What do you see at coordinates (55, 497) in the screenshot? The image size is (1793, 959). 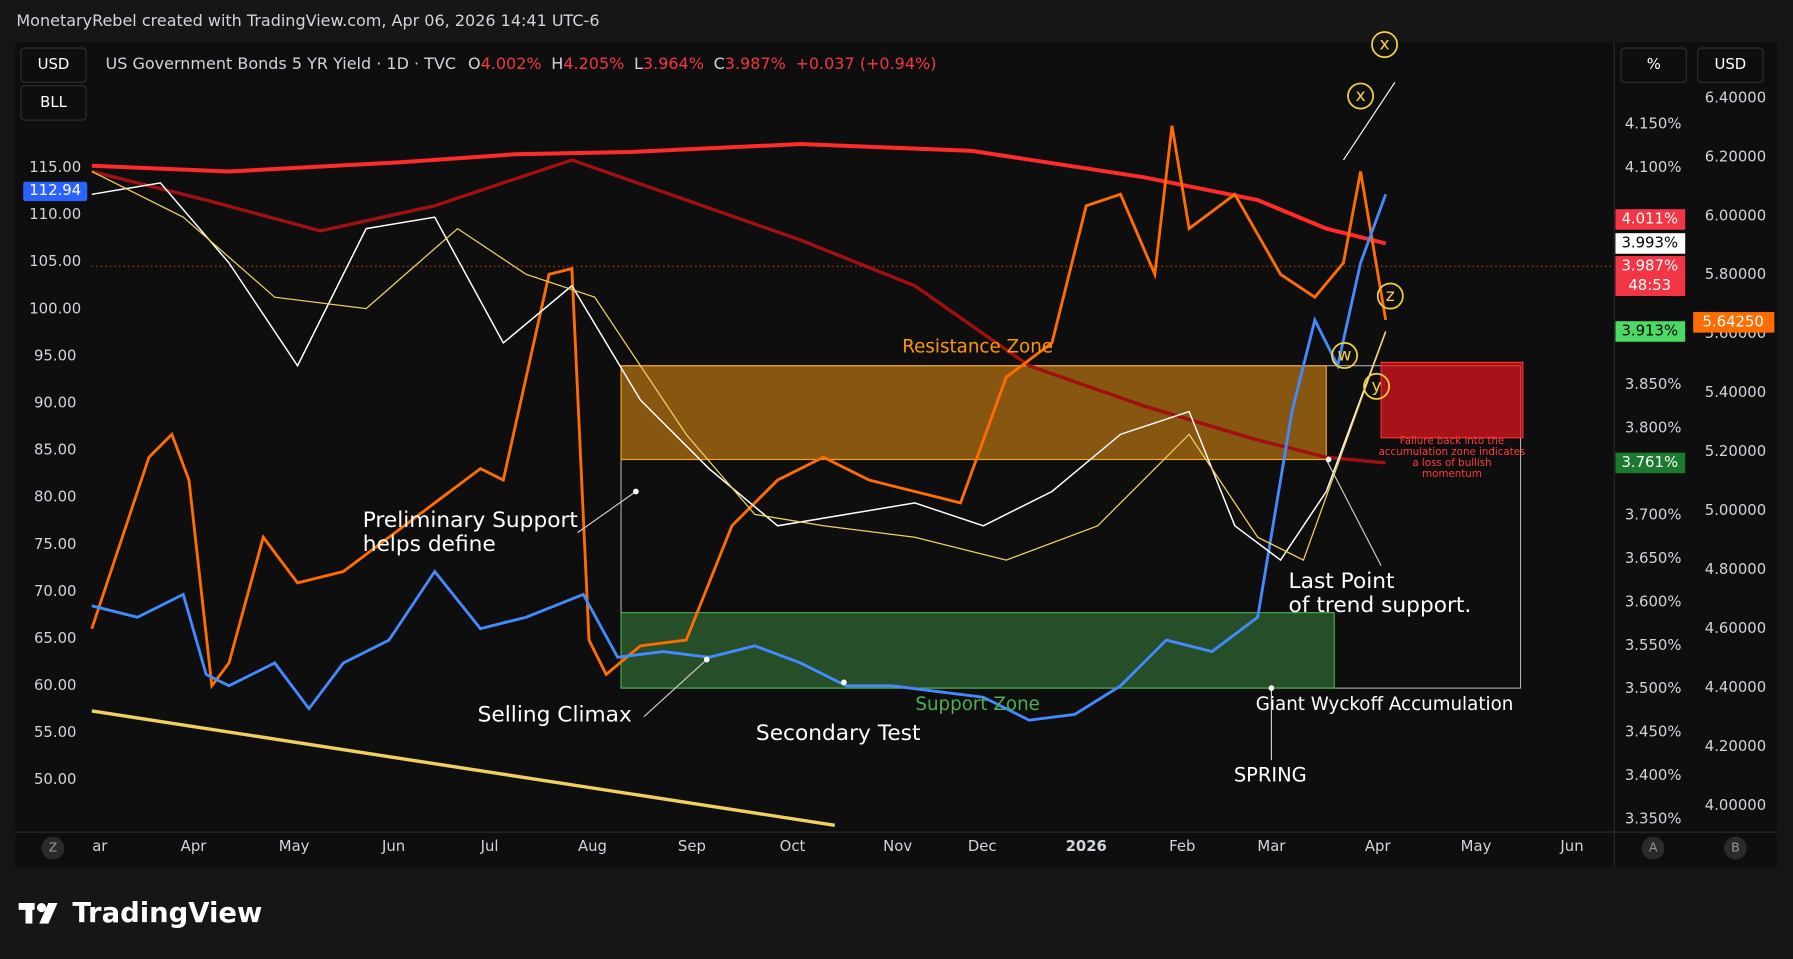 I see `left-axis-label: 80.00` at bounding box center [55, 497].